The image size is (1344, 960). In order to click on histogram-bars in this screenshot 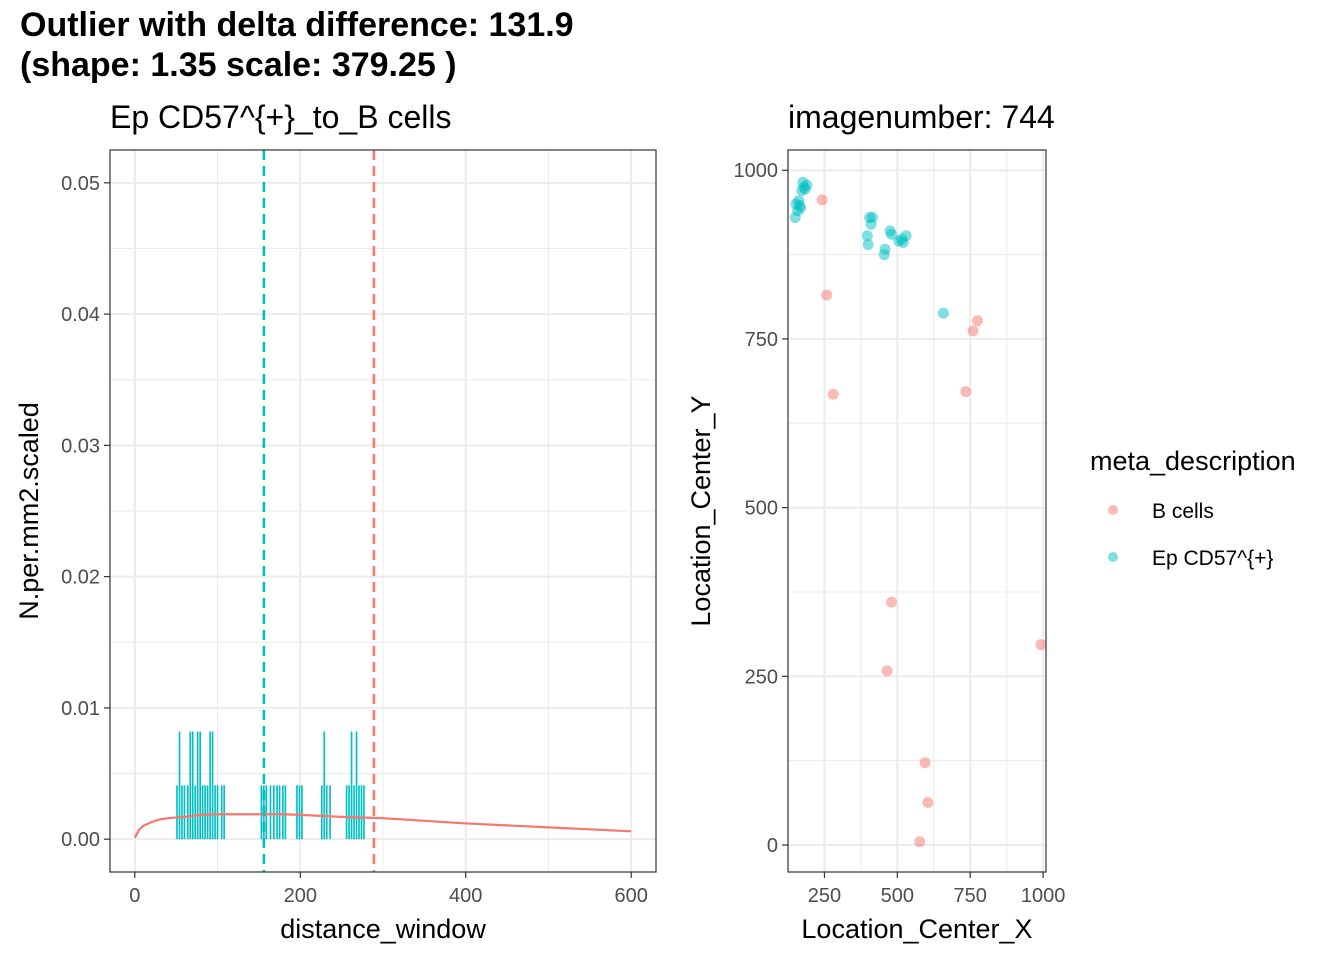, I will do `click(270, 785)`.